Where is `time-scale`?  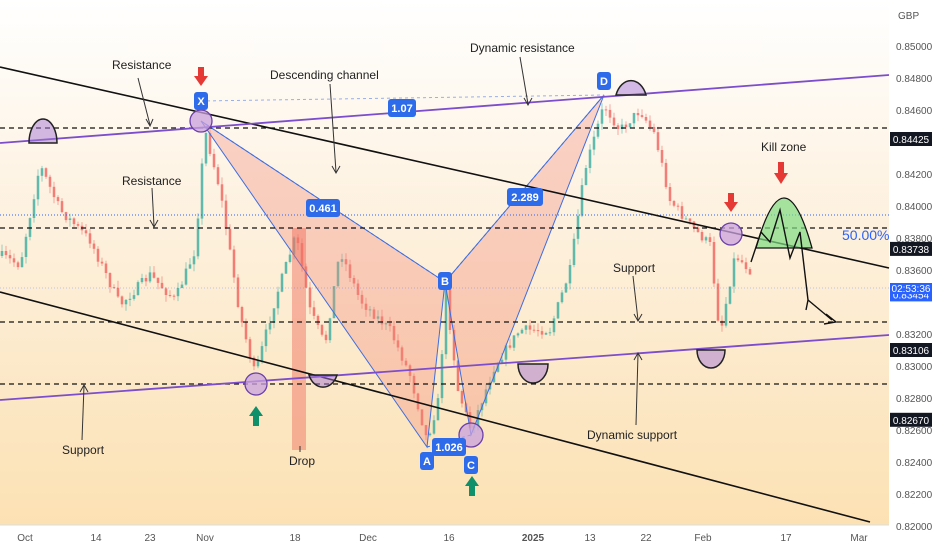 time-scale is located at coordinates (444, 537).